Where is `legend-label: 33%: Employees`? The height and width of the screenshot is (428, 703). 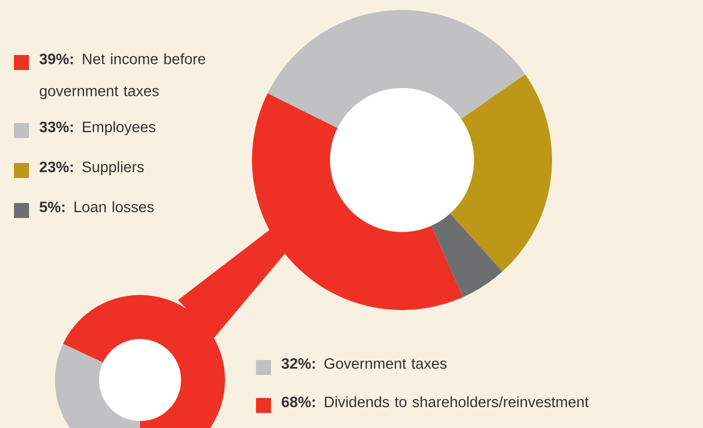
legend-label: 33%: Employees is located at coordinates (98, 128).